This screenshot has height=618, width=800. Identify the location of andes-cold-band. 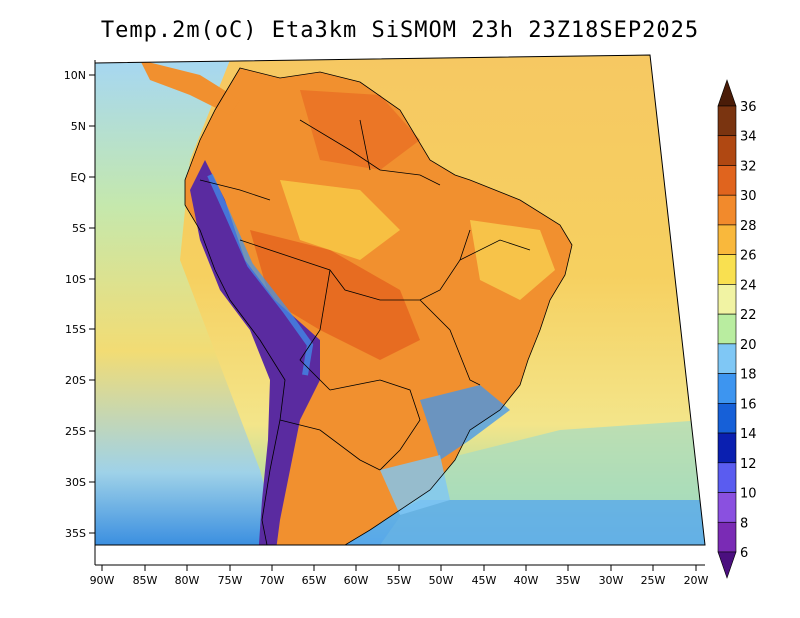
(255, 352).